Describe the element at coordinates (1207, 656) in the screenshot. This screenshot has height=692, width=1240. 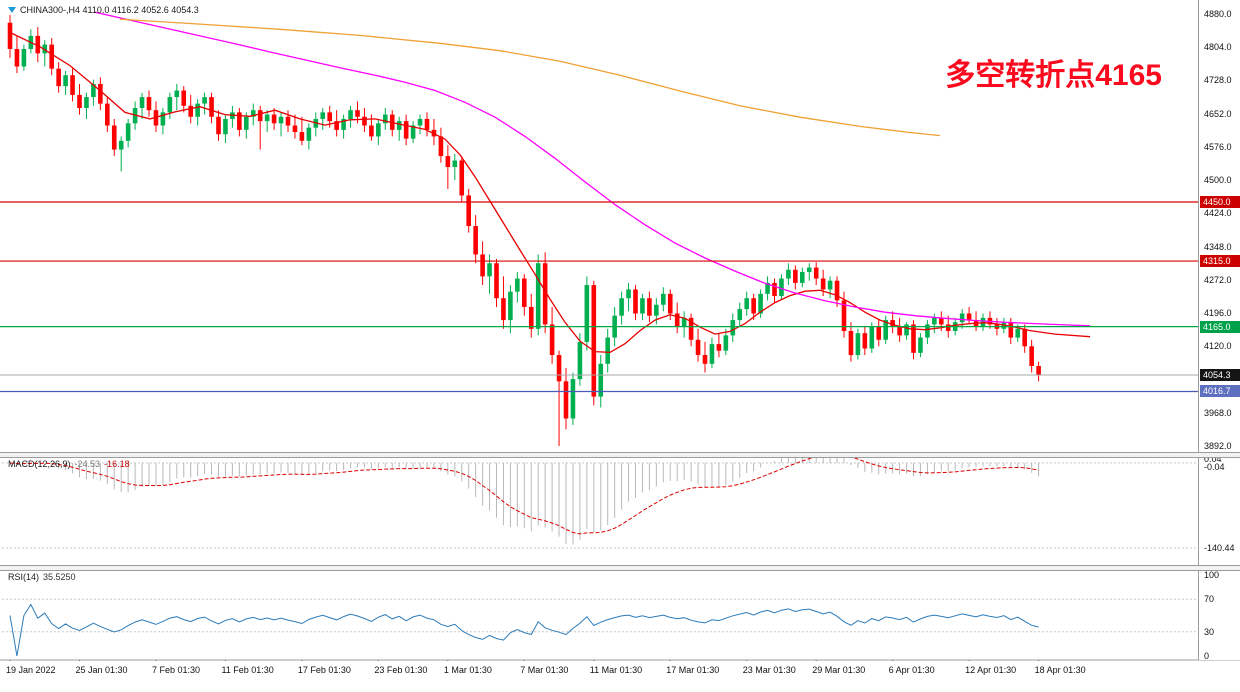
I see `y-axis-label: 0` at that location.